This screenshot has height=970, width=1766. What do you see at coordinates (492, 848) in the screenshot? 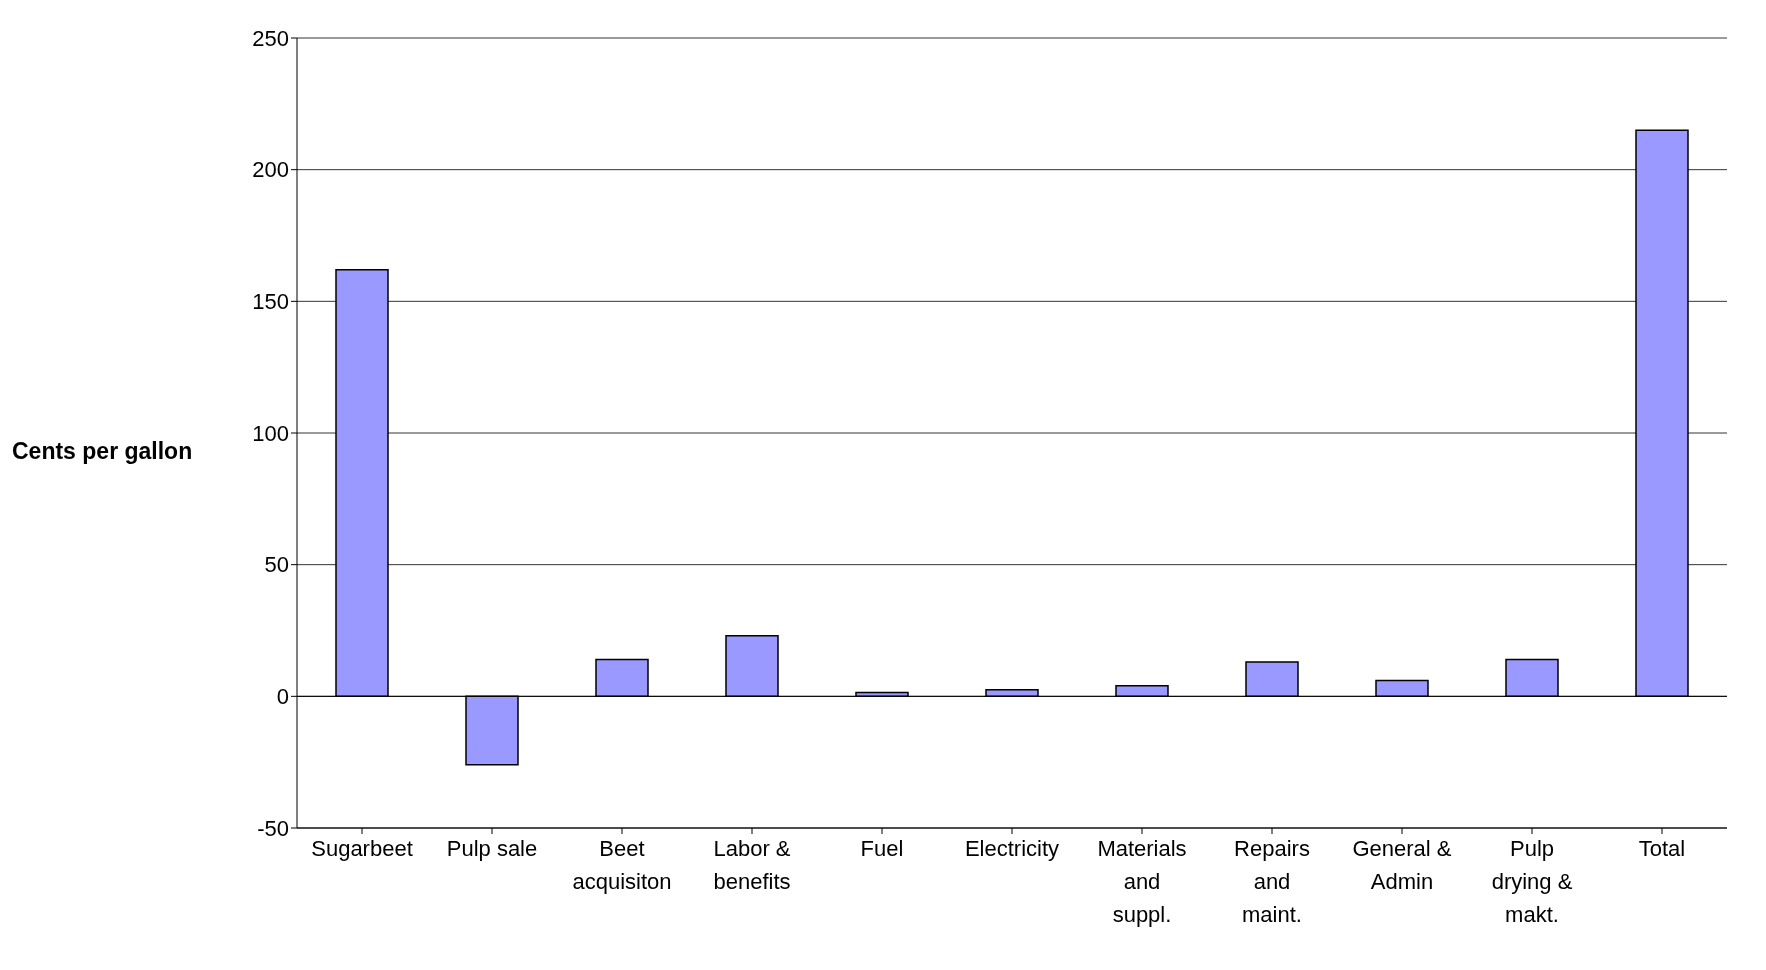
I see `x-tick-label: Pulp sale` at bounding box center [492, 848].